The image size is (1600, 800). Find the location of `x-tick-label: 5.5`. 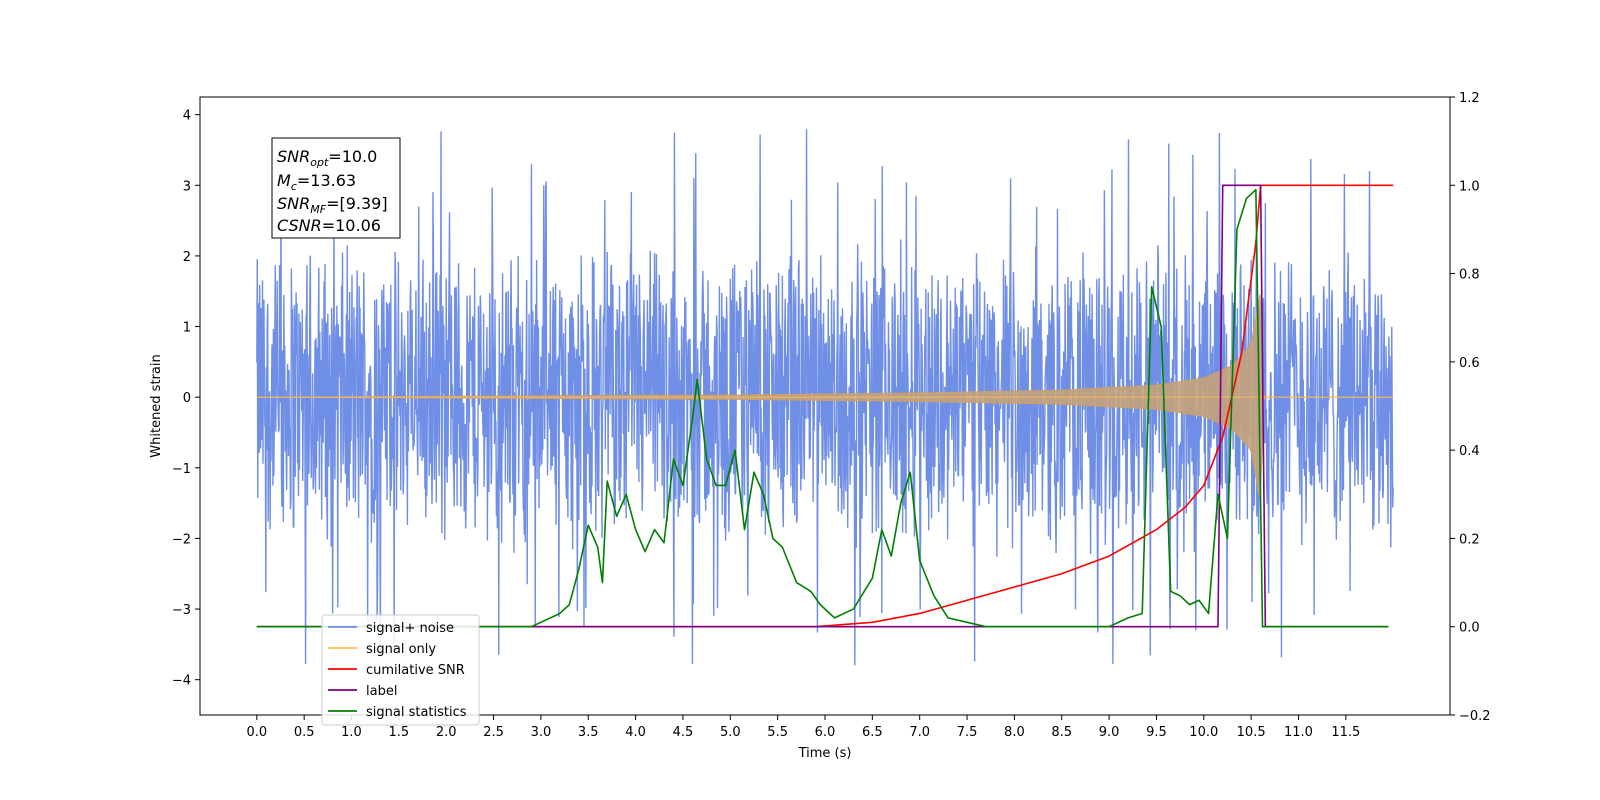

x-tick-label: 5.5 is located at coordinates (777, 732).